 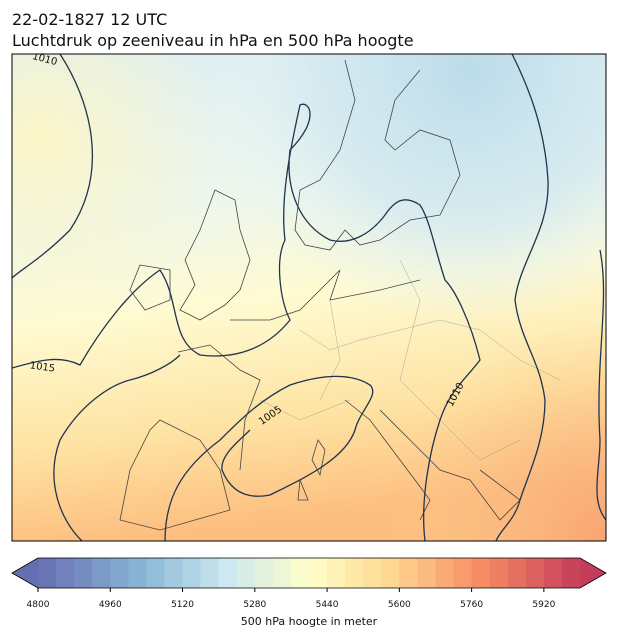 What do you see at coordinates (399, 605) in the screenshot?
I see `colorbar-tick-label: 5600` at bounding box center [399, 605].